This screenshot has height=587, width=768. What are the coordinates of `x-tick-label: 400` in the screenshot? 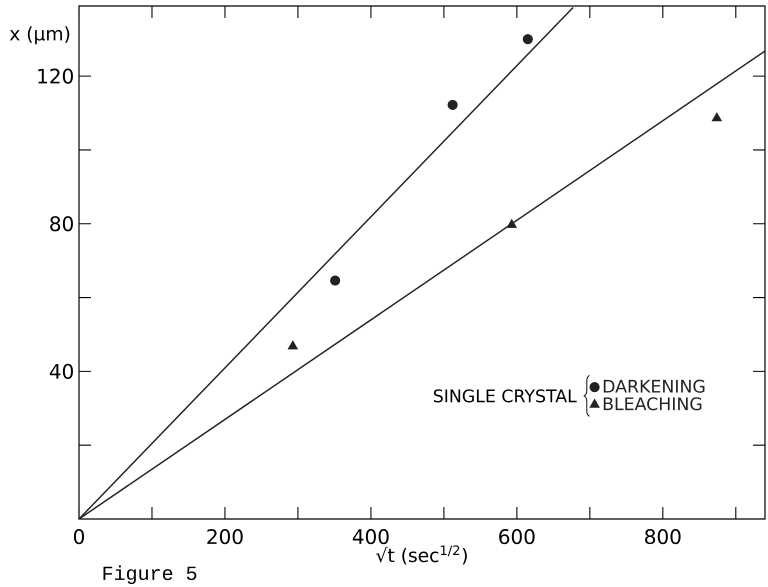 It's located at (370, 536).